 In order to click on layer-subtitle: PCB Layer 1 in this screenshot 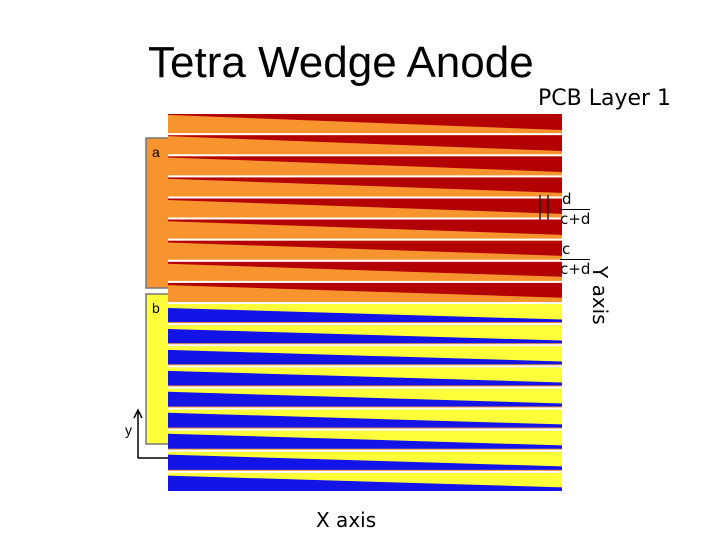, I will do `click(605, 98)`.